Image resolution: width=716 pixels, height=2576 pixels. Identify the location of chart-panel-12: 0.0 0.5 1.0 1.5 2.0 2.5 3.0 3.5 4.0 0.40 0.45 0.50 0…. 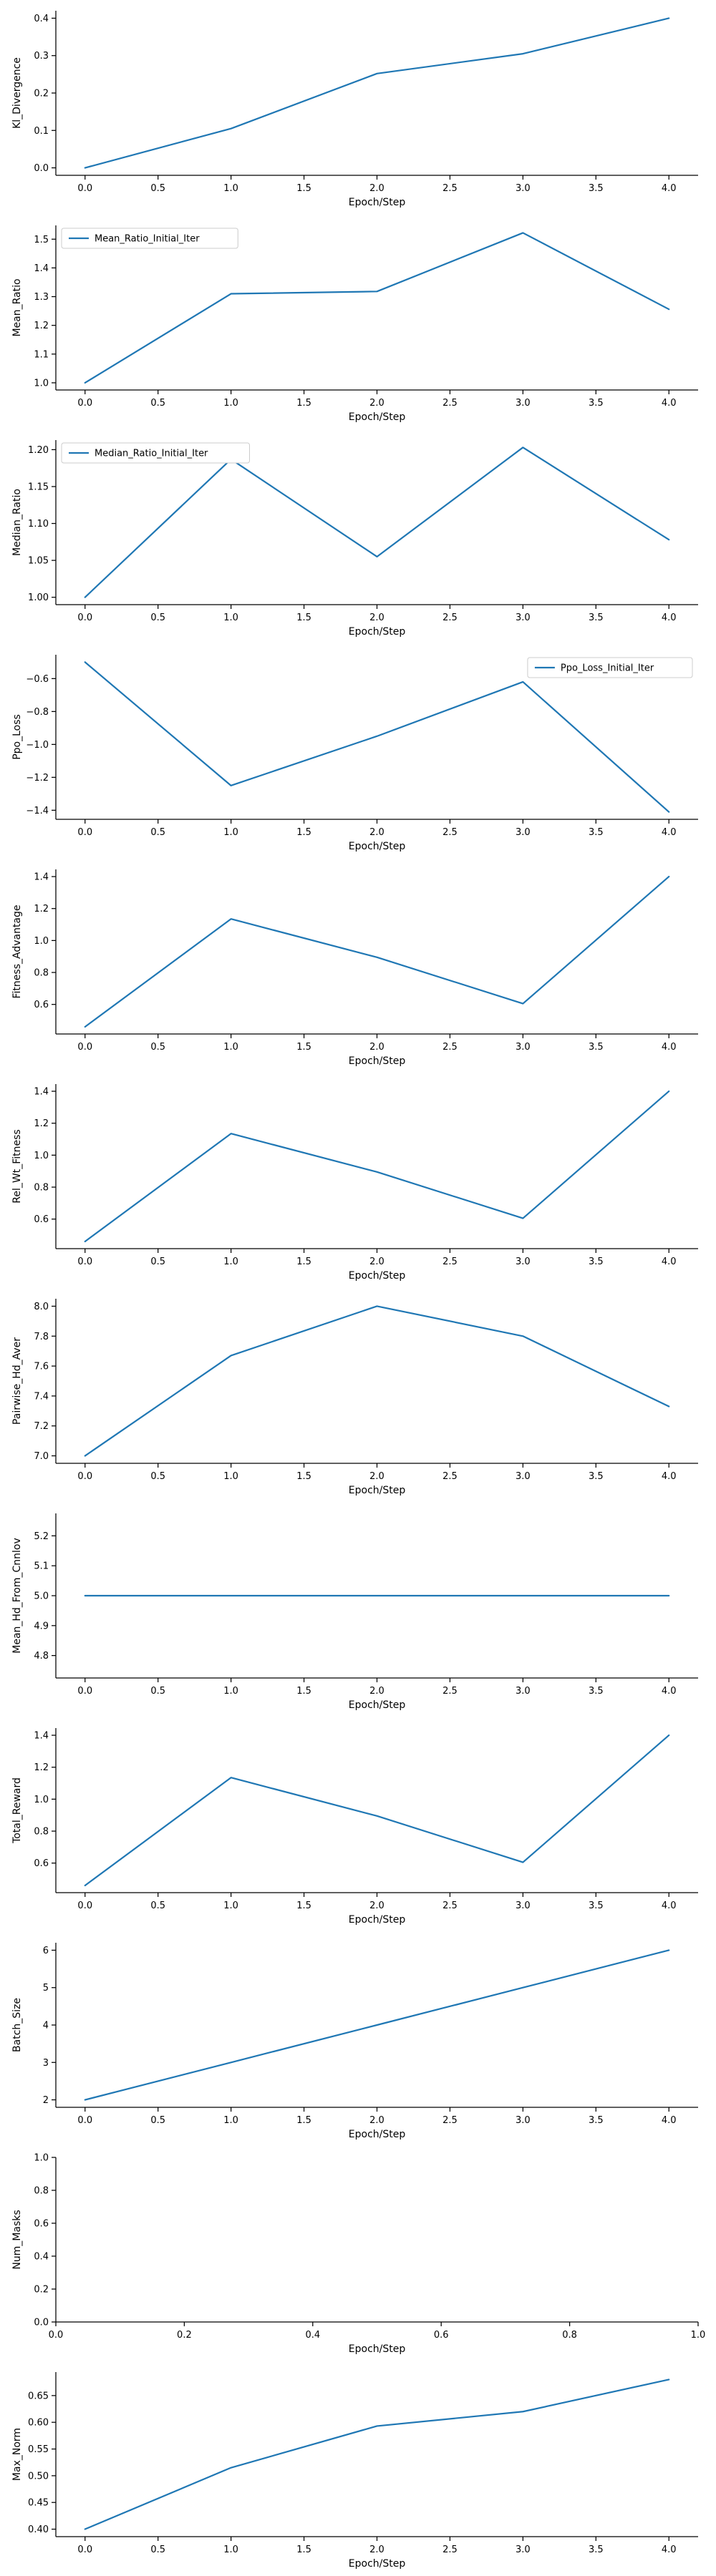
(354, 2471).